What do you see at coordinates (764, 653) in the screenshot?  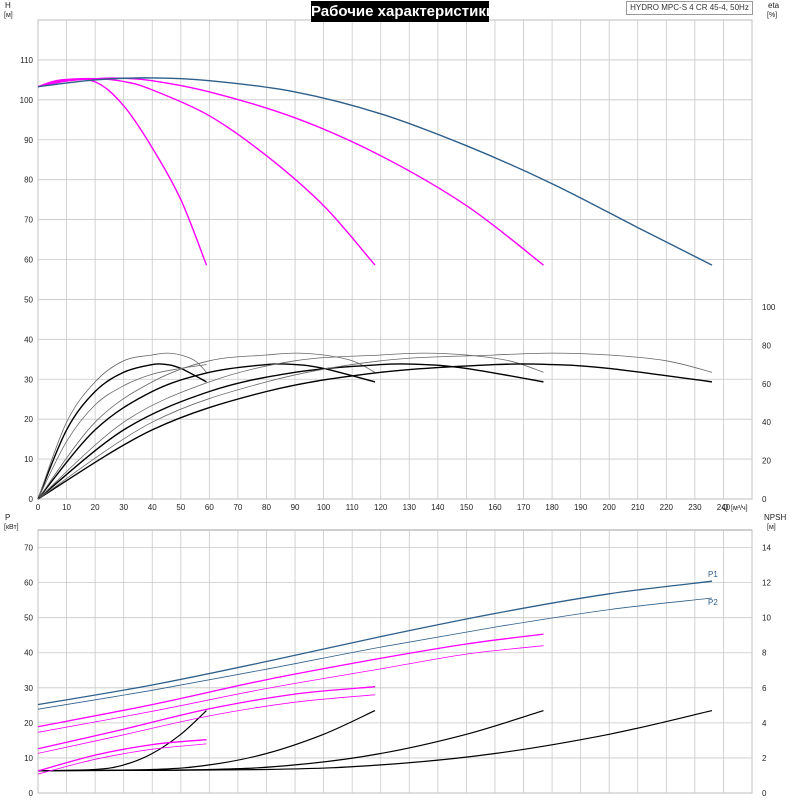 I see `npsh-axis-tick-label: 8` at bounding box center [764, 653].